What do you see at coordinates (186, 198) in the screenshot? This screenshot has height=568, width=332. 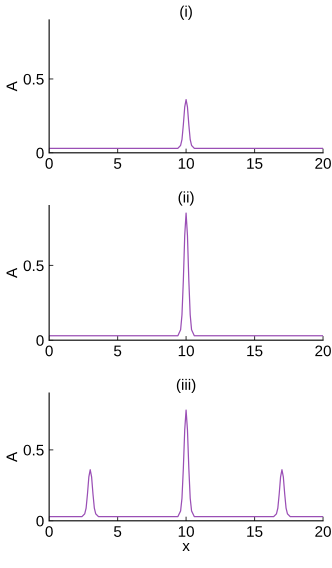 I see `chart-title: (ii)` at bounding box center [186, 198].